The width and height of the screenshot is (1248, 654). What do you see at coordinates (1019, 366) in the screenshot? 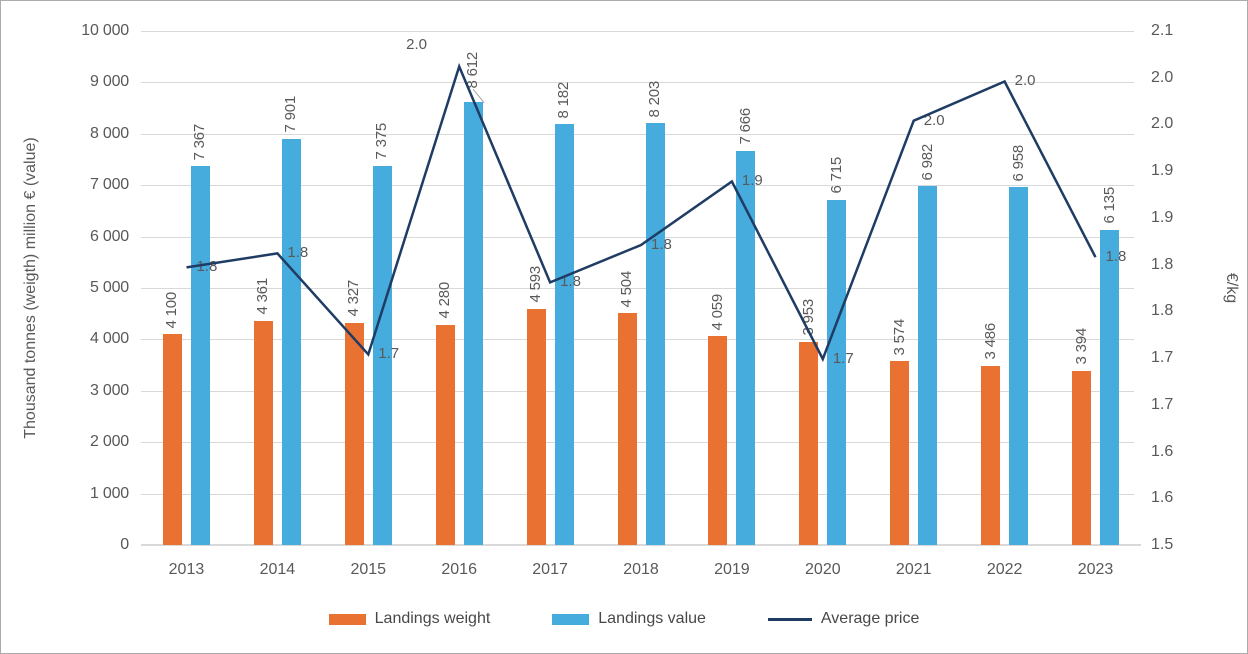
I see `bar-landings-value-2022` at bounding box center [1019, 366].